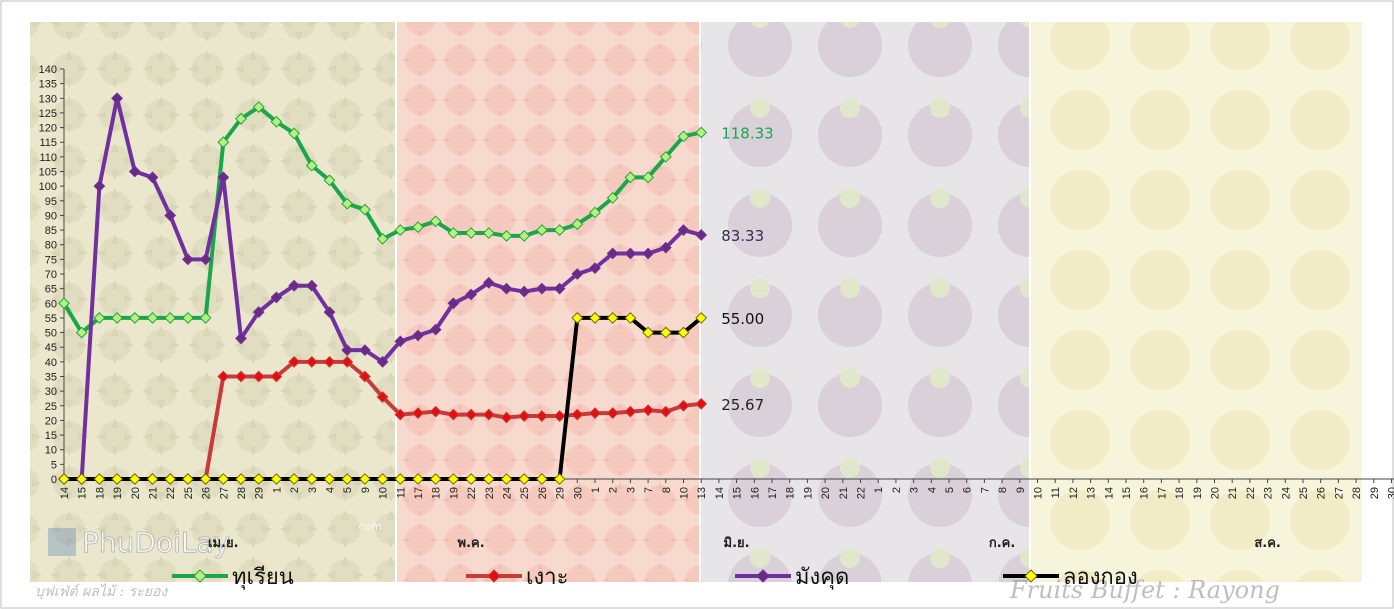  What do you see at coordinates (51, 290) in the screenshot?
I see `y-tick-label: 65` at bounding box center [51, 290].